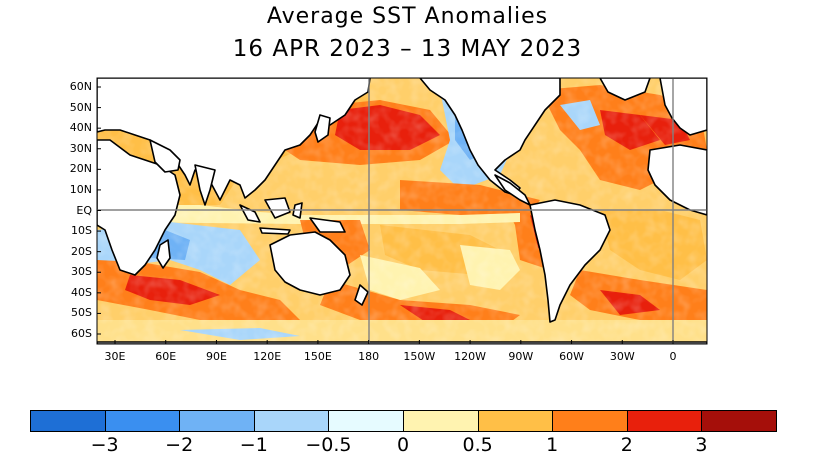 The image size is (815, 471). What do you see at coordinates (81, 231) in the screenshot?
I see `lat-label: 10S` at bounding box center [81, 231].